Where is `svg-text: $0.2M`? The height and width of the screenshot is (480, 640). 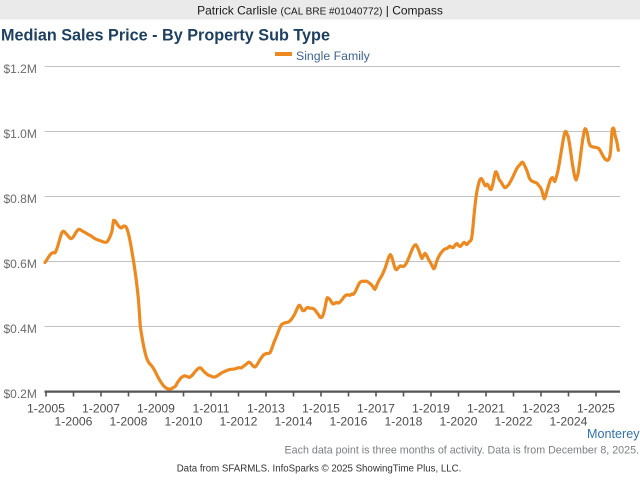
svg-text: $0.2M is located at coordinates (20, 394).